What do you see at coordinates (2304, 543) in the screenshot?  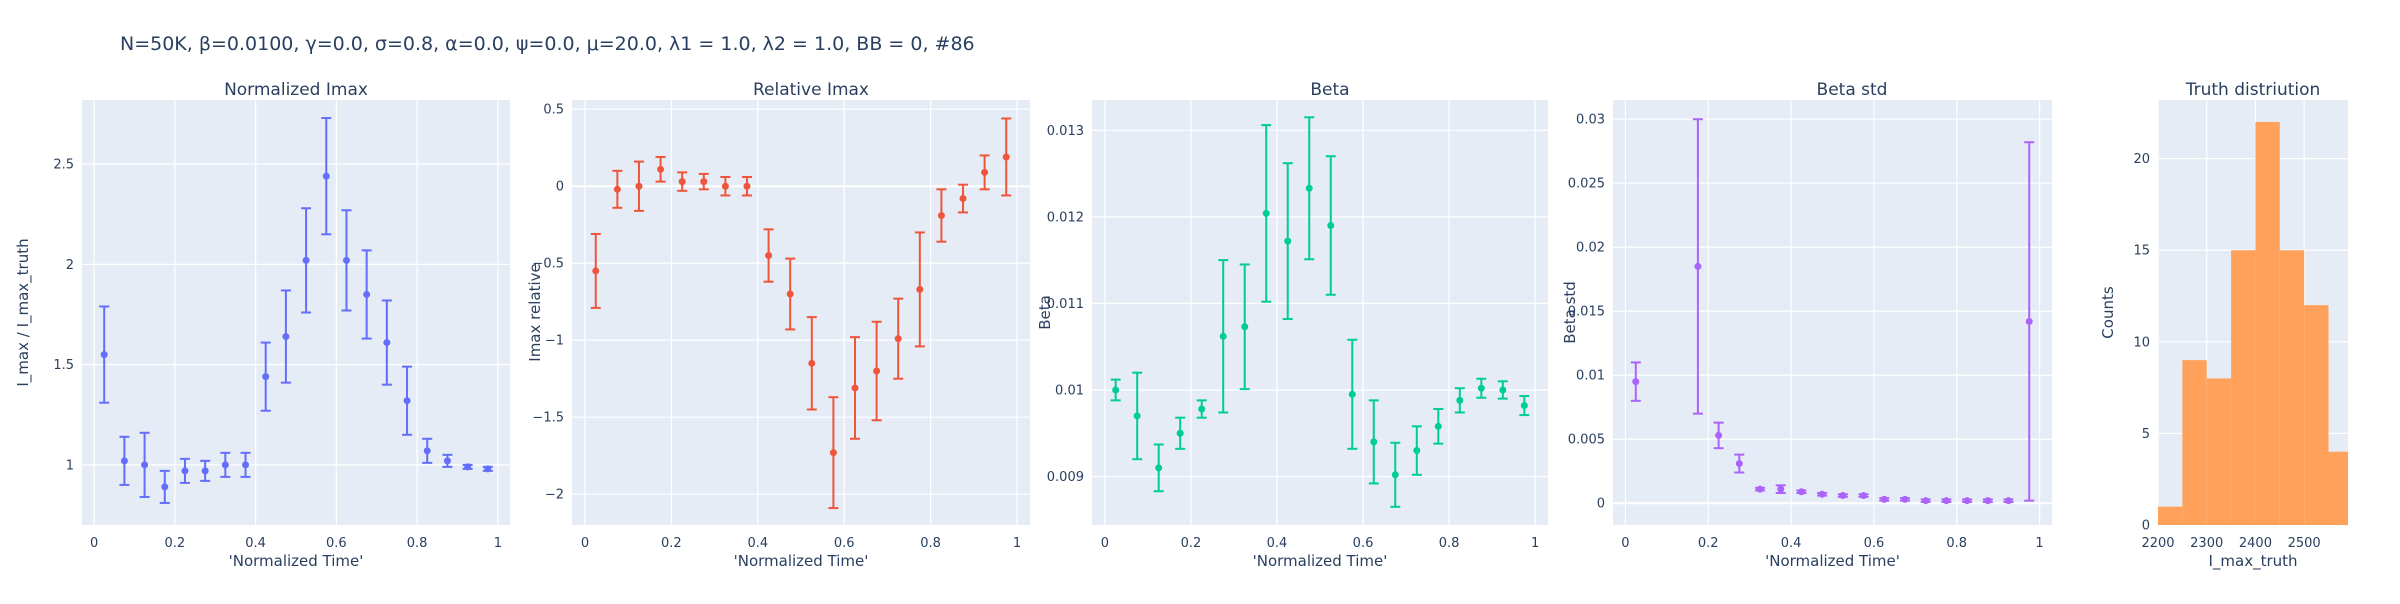 I see `x-tick-label: 2500` at bounding box center [2304, 543].